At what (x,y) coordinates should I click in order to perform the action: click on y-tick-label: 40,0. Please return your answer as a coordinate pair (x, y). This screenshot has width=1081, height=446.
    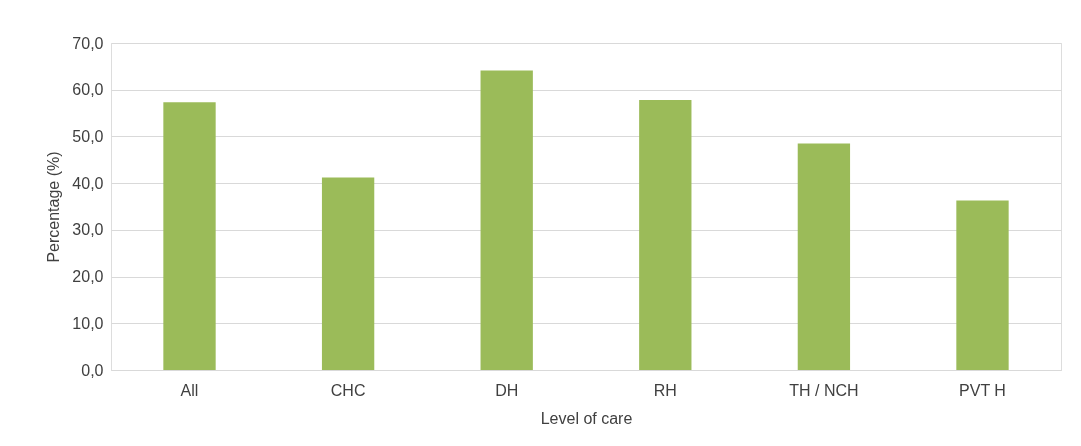
    Looking at the image, I should click on (88, 183).